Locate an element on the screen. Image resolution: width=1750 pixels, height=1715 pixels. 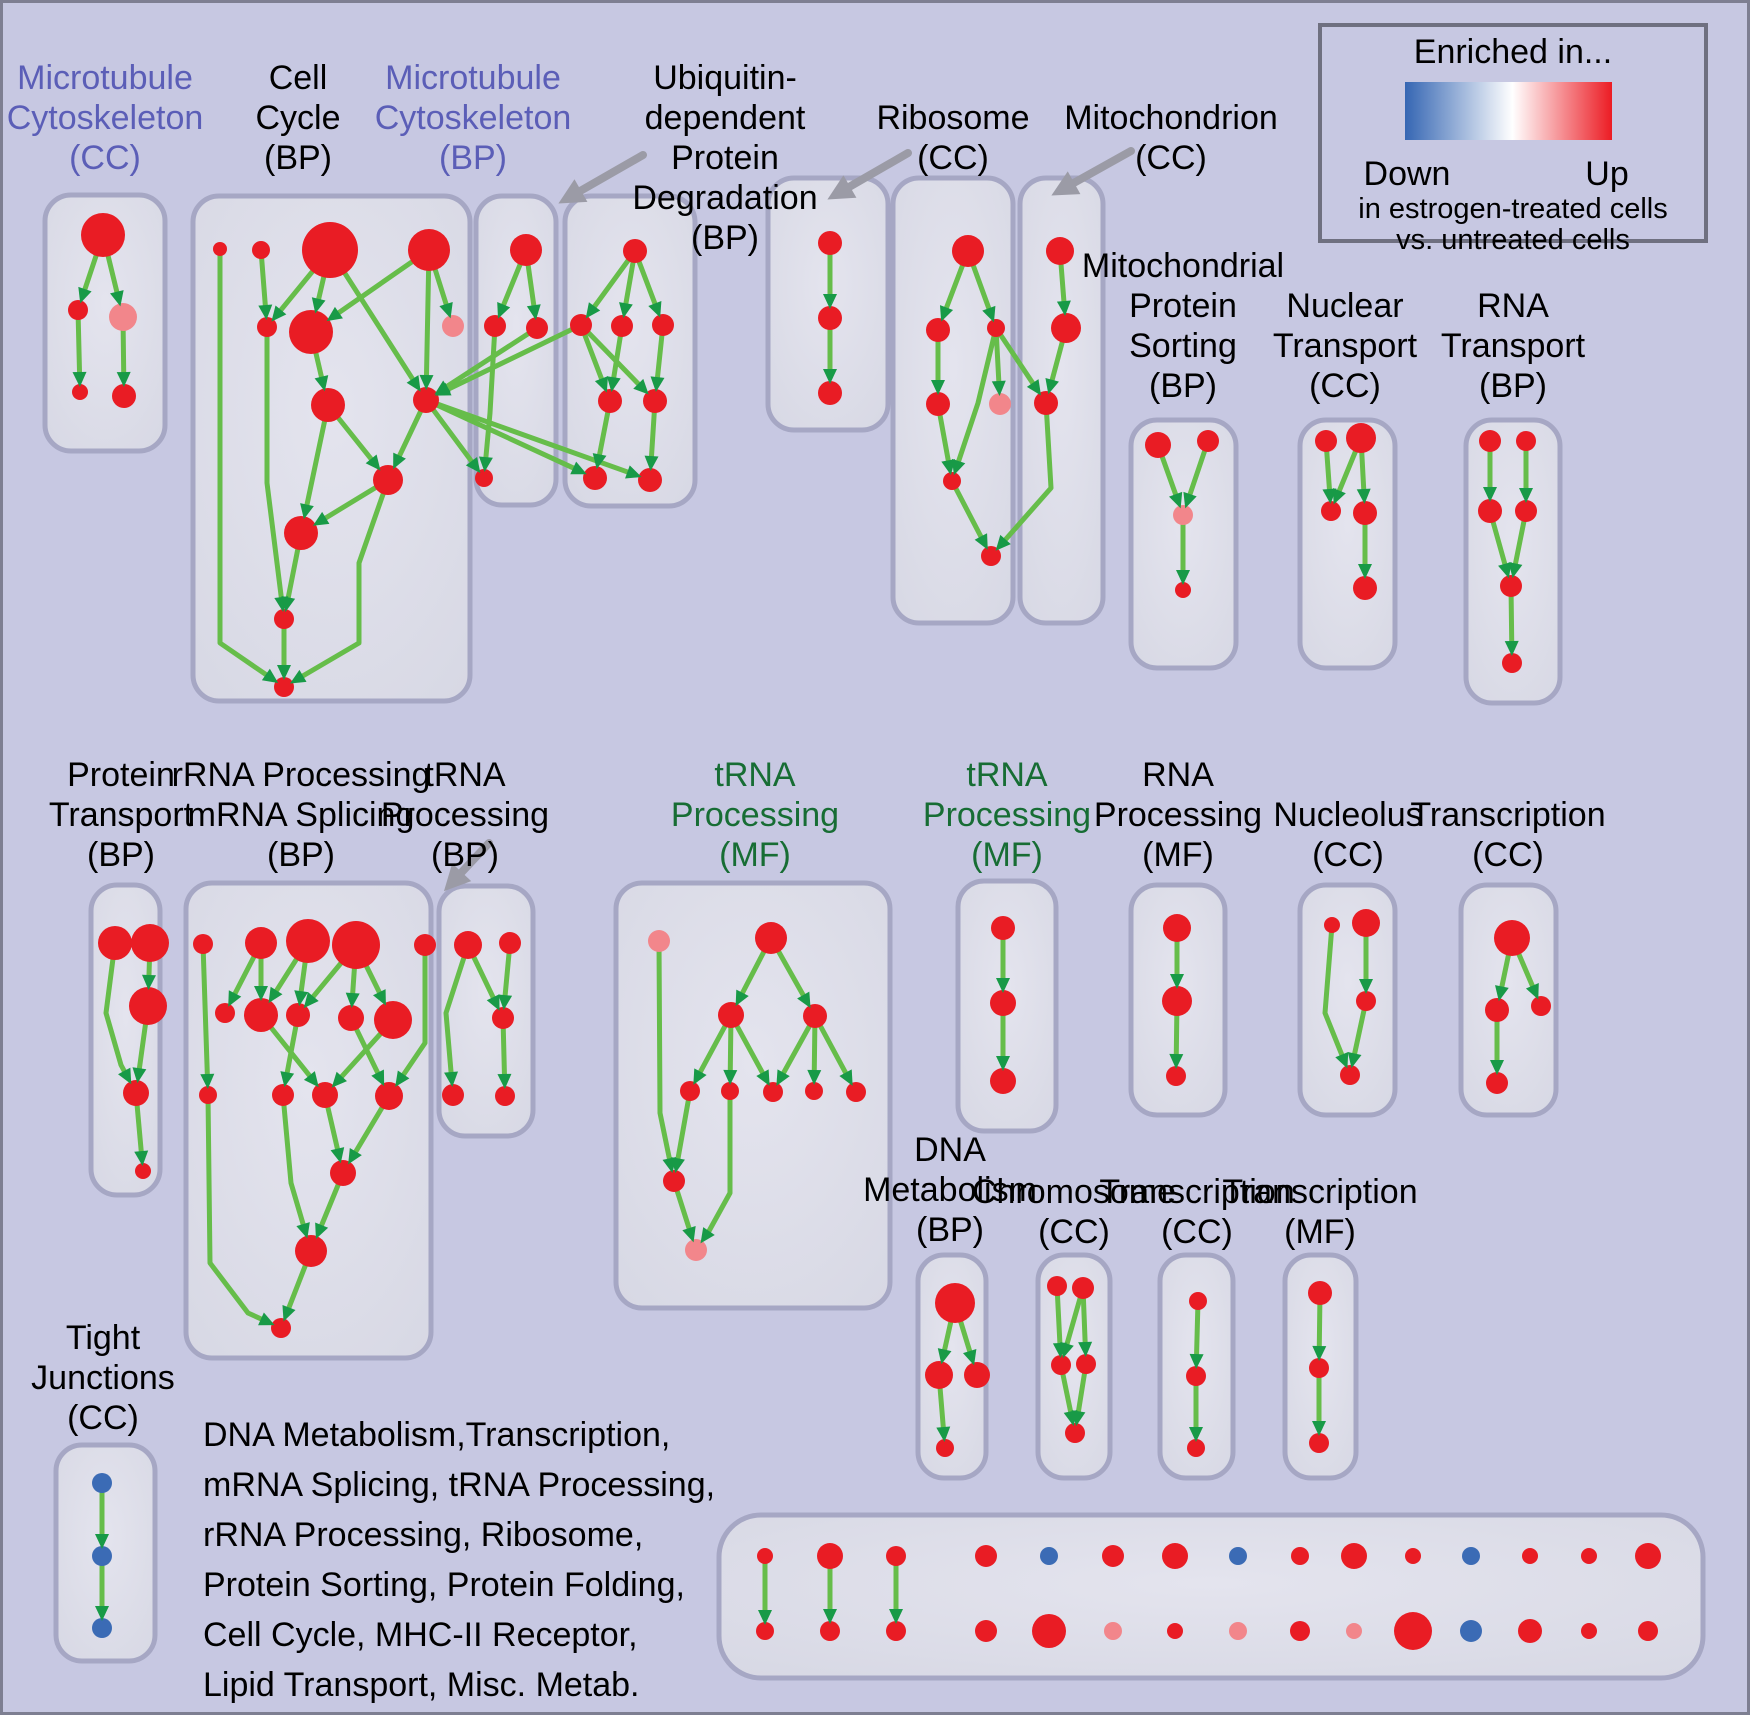
node-chromo-b-red is located at coordinates (1083, 1288).